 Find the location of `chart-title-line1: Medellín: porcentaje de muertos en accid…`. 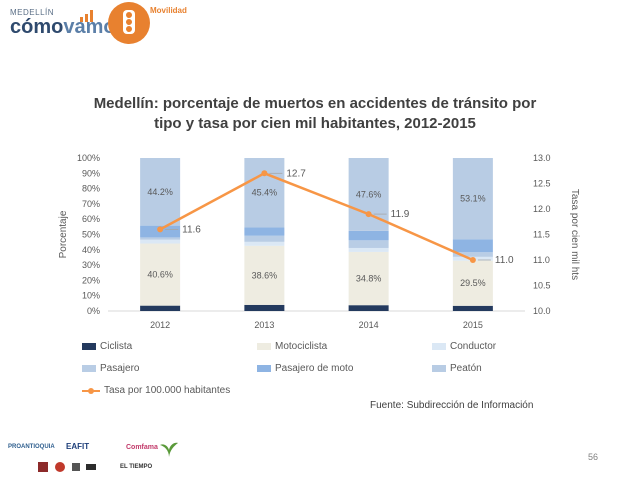

chart-title-line1: Medellín: porcentaje de muertos en accid… is located at coordinates (315, 103).